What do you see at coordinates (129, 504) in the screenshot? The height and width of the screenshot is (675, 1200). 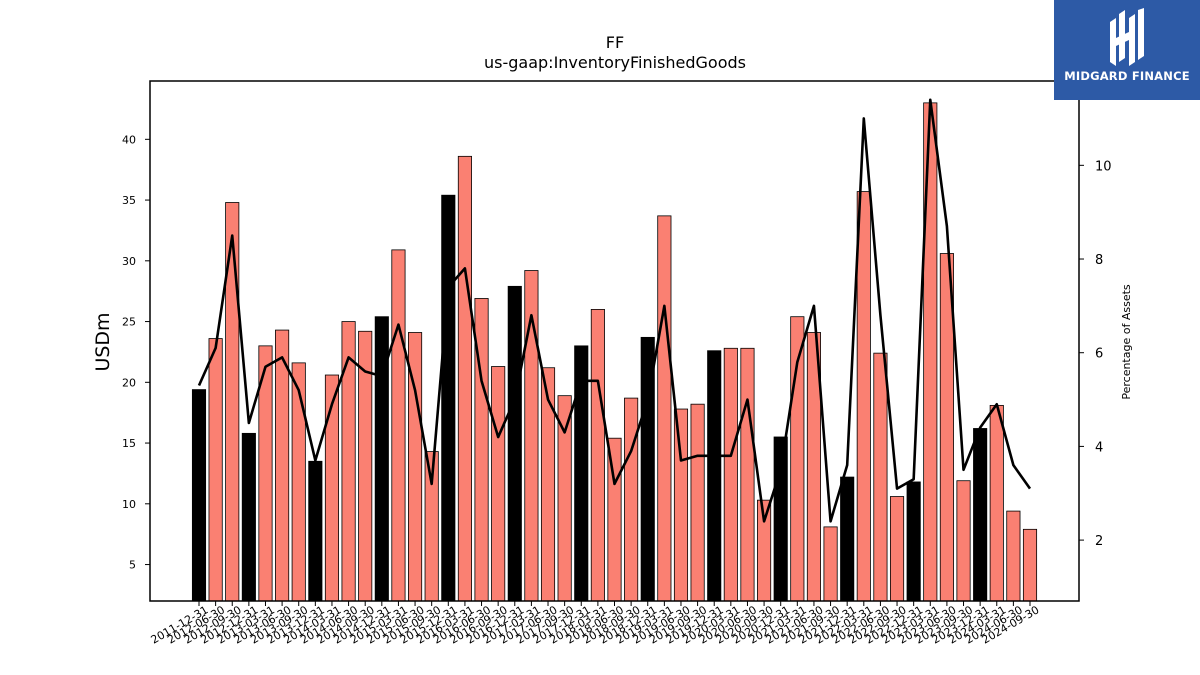 I see `y-tick-label: 10` at bounding box center [129, 504].